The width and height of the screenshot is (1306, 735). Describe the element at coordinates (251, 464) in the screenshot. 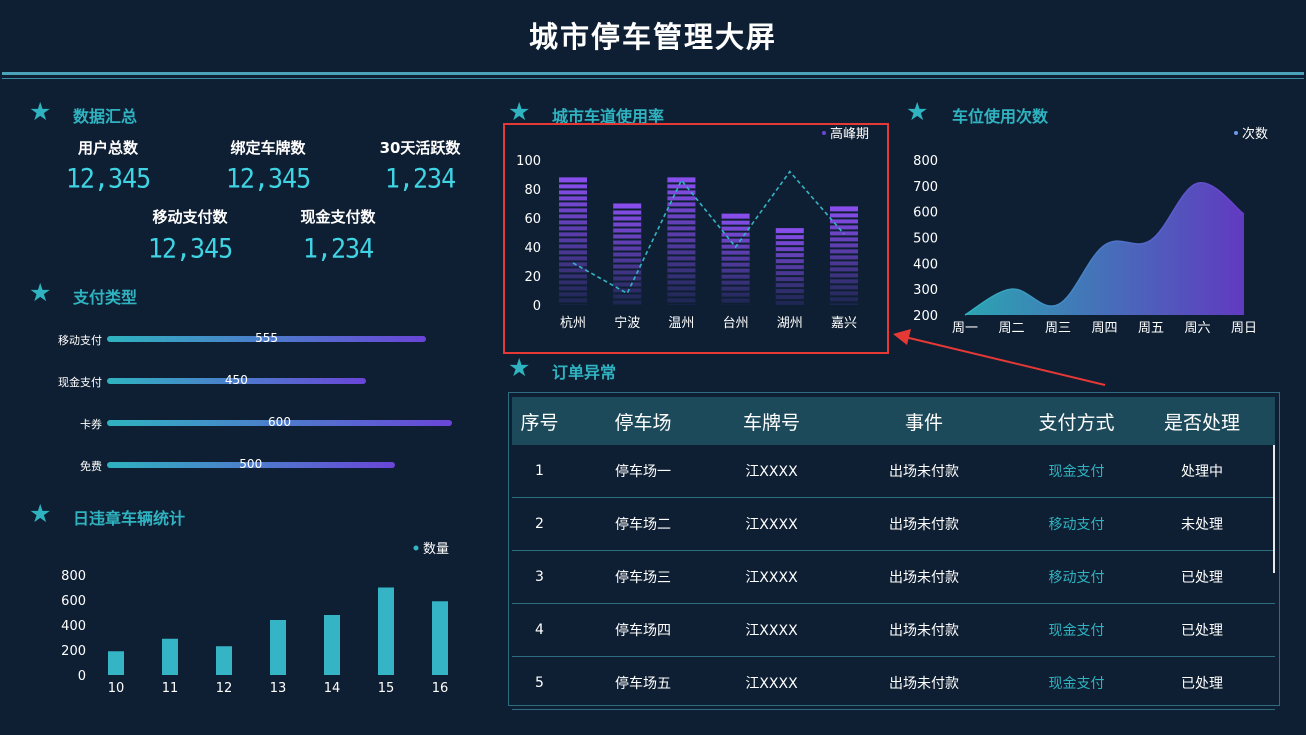

I see `payment-type-value: 500` at that location.